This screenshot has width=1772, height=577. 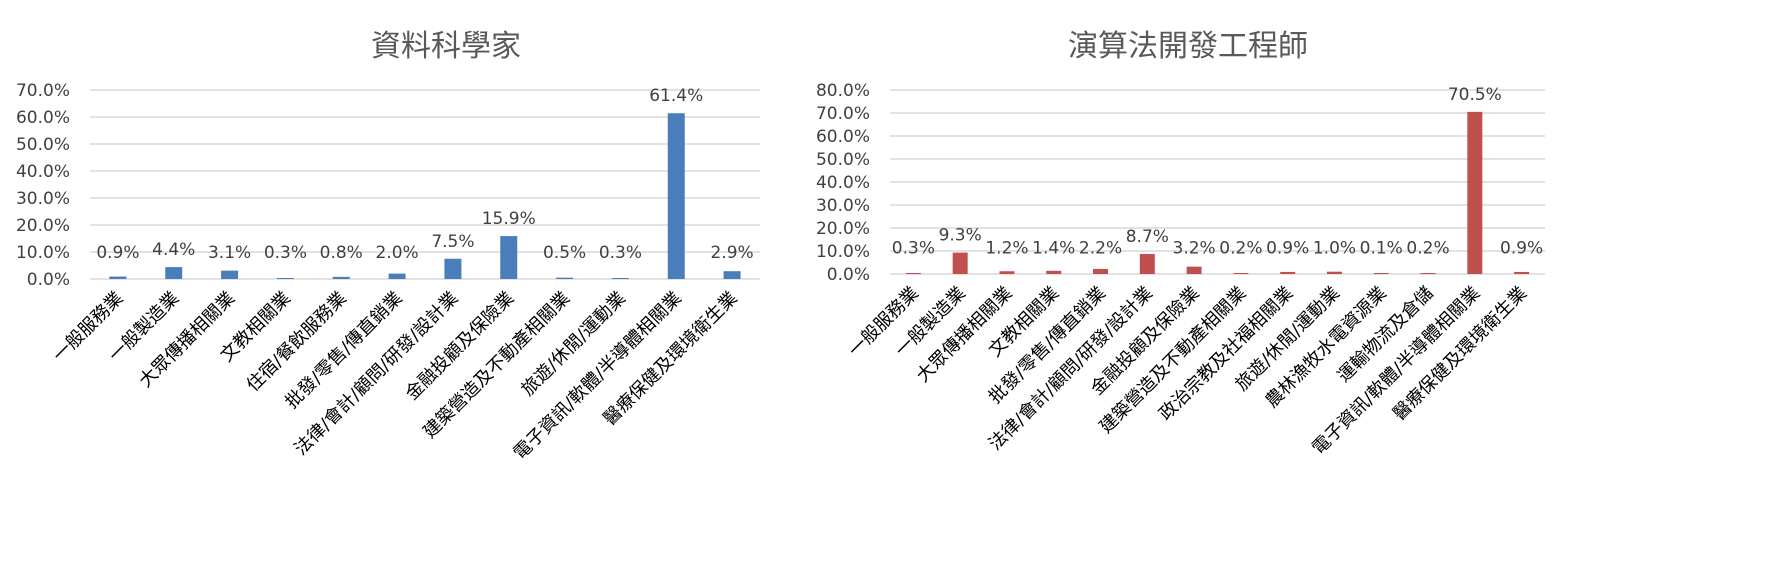 I want to click on data-label: 8.7%, so click(x=1147, y=237).